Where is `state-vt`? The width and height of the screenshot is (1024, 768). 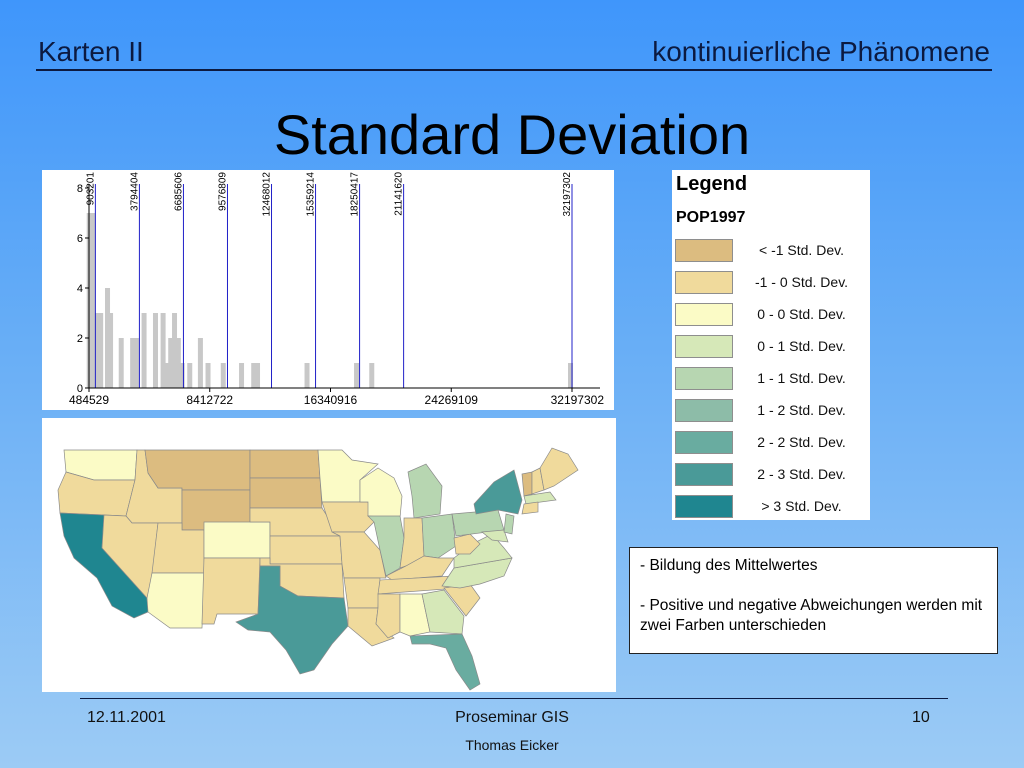
state-vt is located at coordinates (527, 484).